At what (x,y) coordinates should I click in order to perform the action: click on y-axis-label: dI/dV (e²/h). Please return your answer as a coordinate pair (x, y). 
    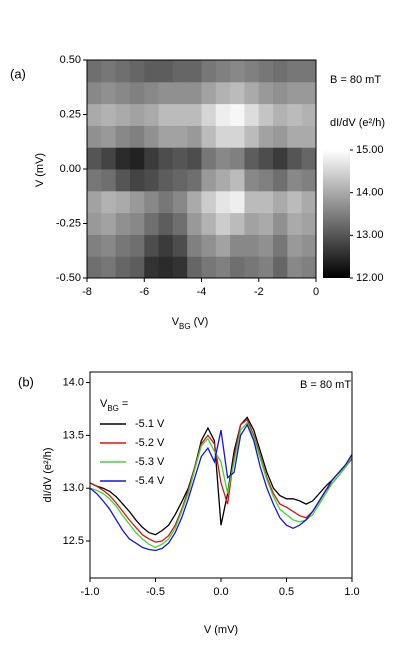
    Looking at the image, I should click on (48, 474).